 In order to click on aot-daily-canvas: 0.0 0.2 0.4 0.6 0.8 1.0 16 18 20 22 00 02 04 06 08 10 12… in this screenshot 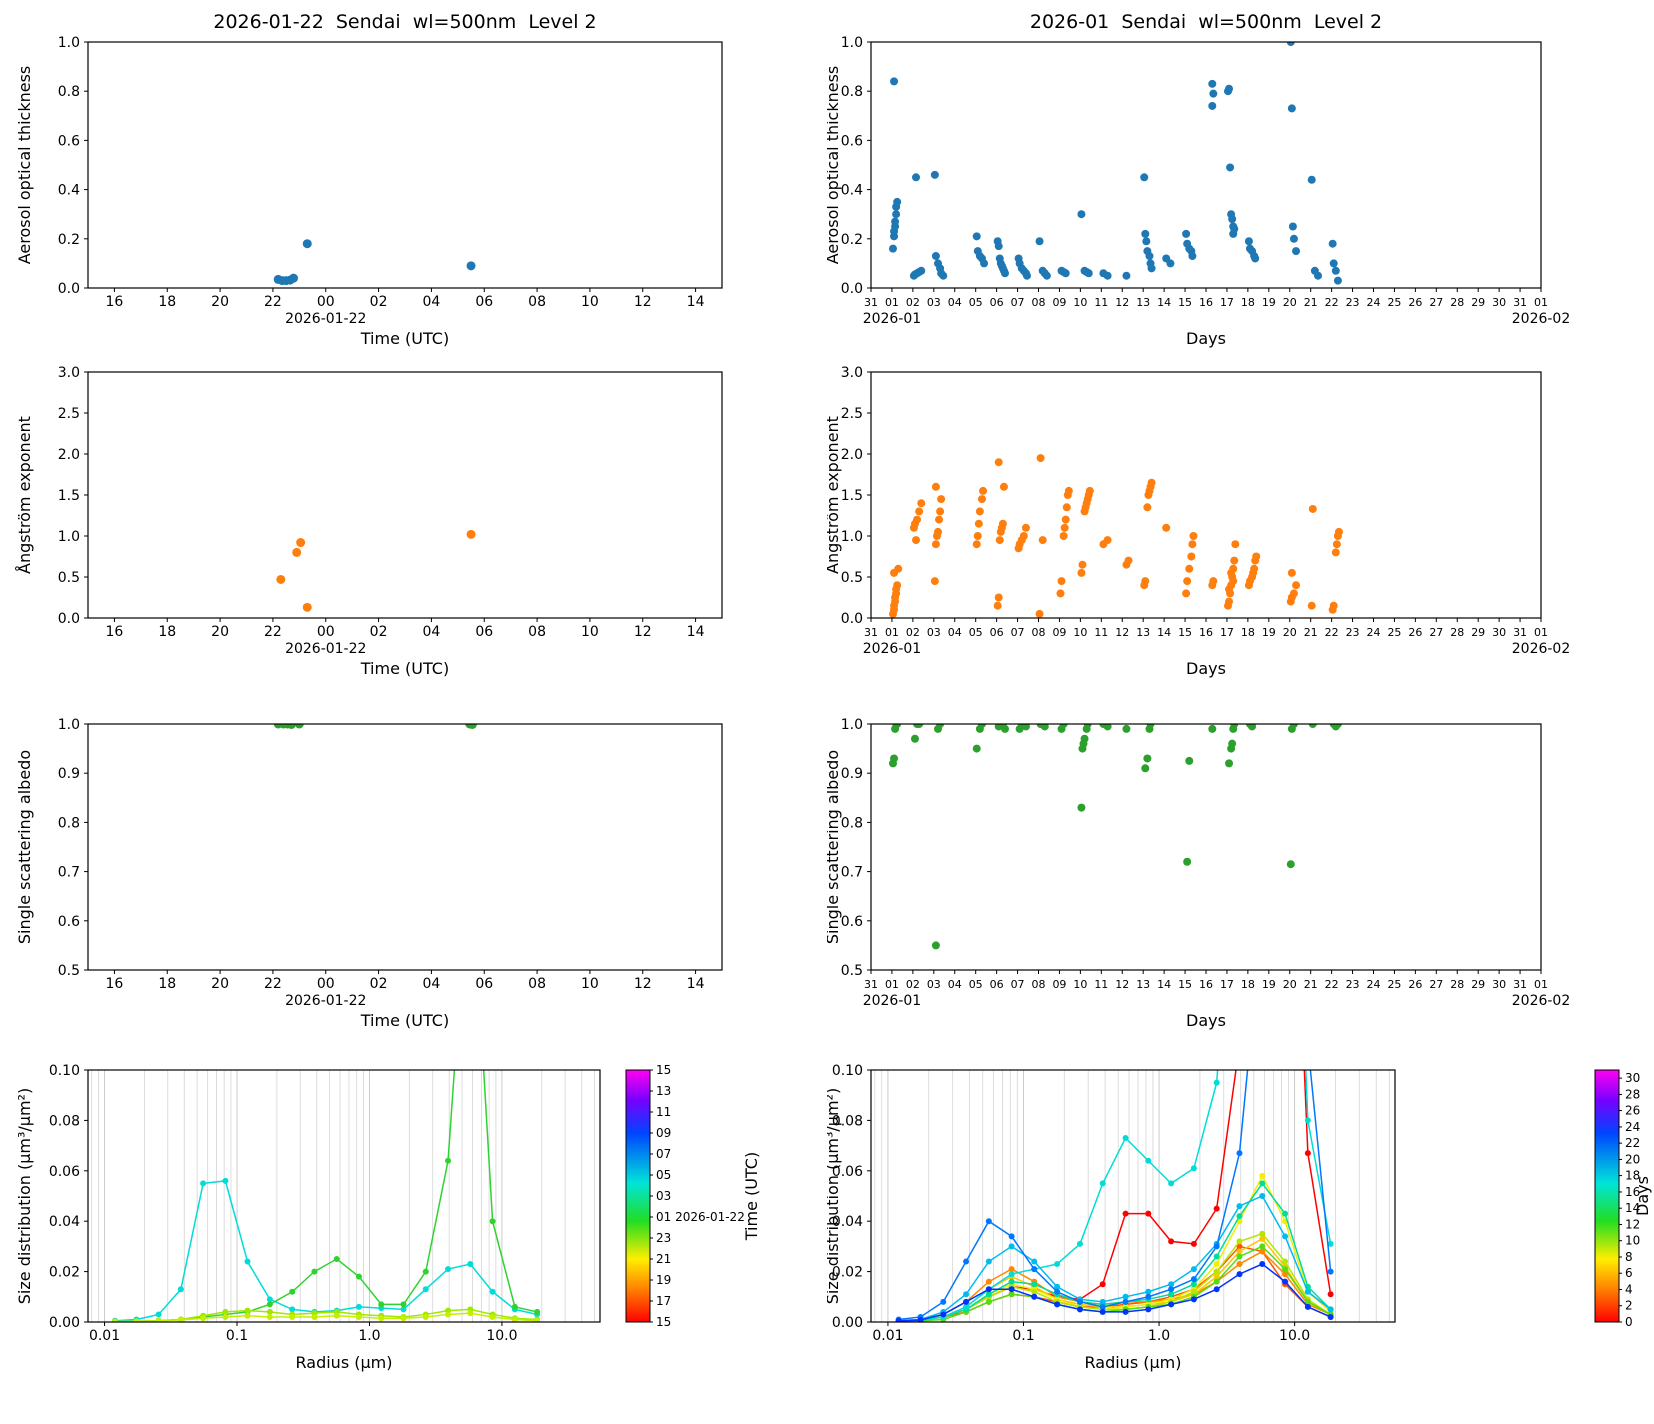, I will do `click(369, 179)`.